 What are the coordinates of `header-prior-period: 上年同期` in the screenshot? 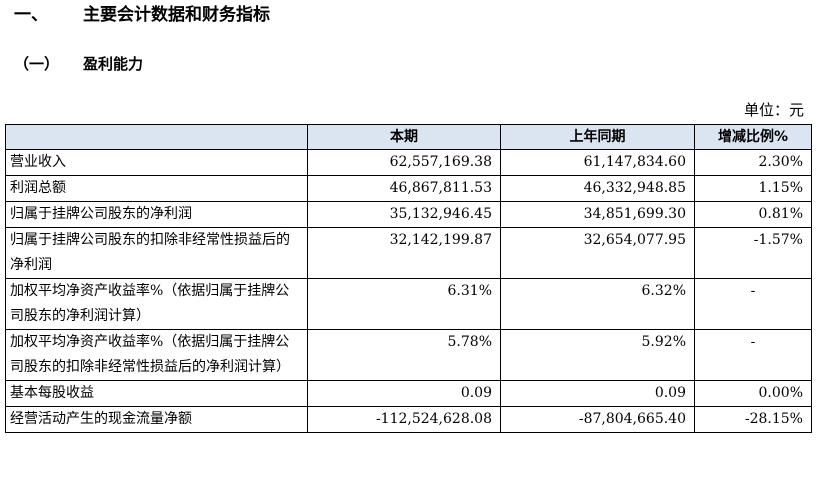 It's located at (597, 137).